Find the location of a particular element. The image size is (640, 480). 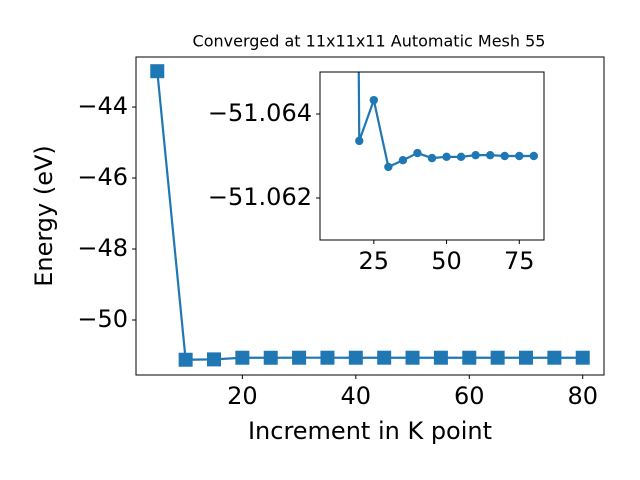

y-tick-label: −50 is located at coordinates (102, 319).